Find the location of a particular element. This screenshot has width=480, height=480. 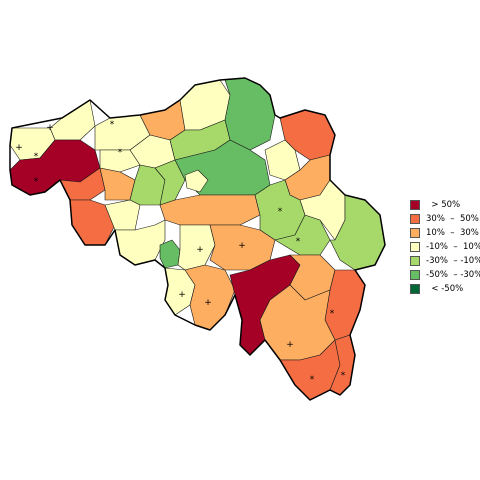

legend-label: < -50% is located at coordinates (445, 289).